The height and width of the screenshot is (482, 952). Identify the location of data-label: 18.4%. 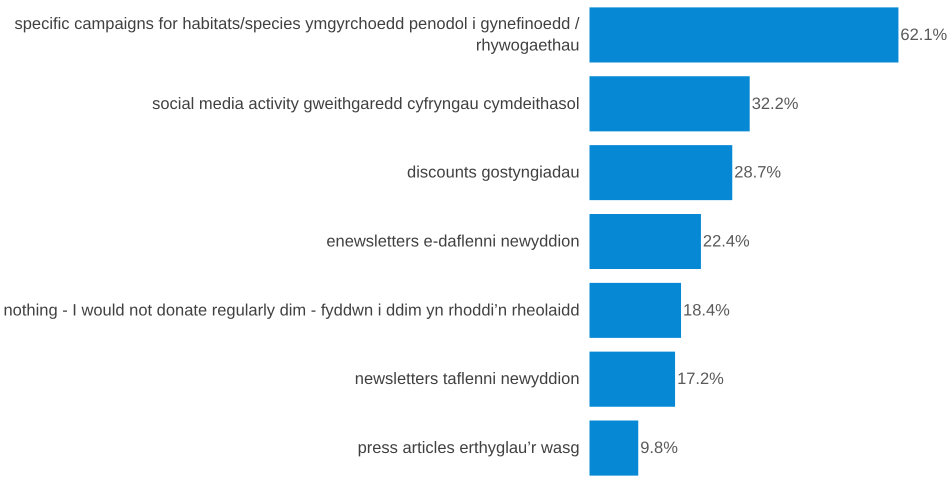
(706, 310).